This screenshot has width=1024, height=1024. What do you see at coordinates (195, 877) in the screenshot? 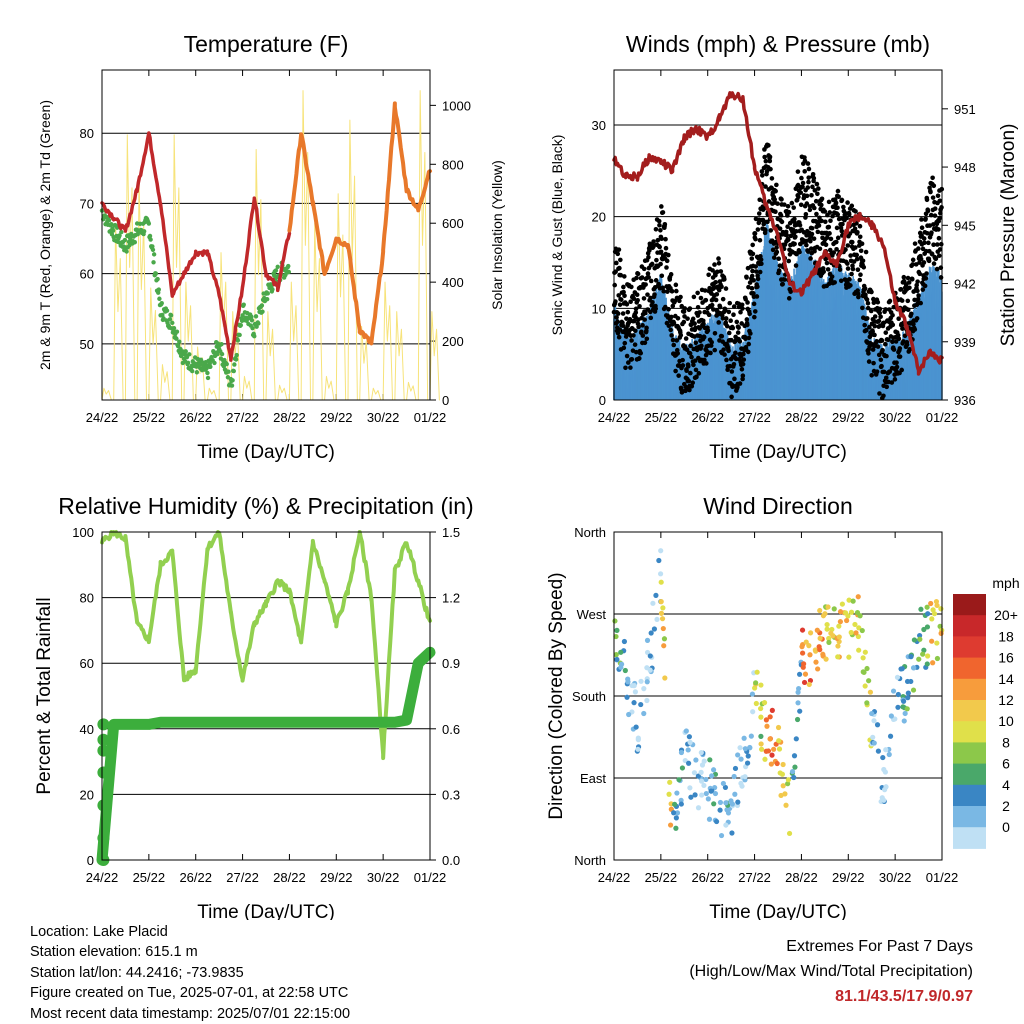
I see `x-tick-label: 26/22` at bounding box center [195, 877].